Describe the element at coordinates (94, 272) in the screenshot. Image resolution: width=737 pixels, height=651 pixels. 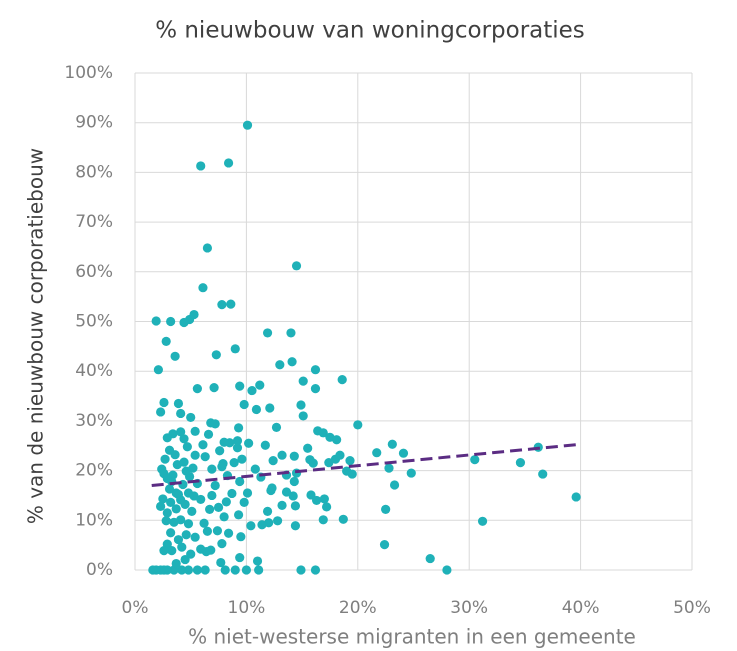
I see `y-tick-label: 60%` at that location.